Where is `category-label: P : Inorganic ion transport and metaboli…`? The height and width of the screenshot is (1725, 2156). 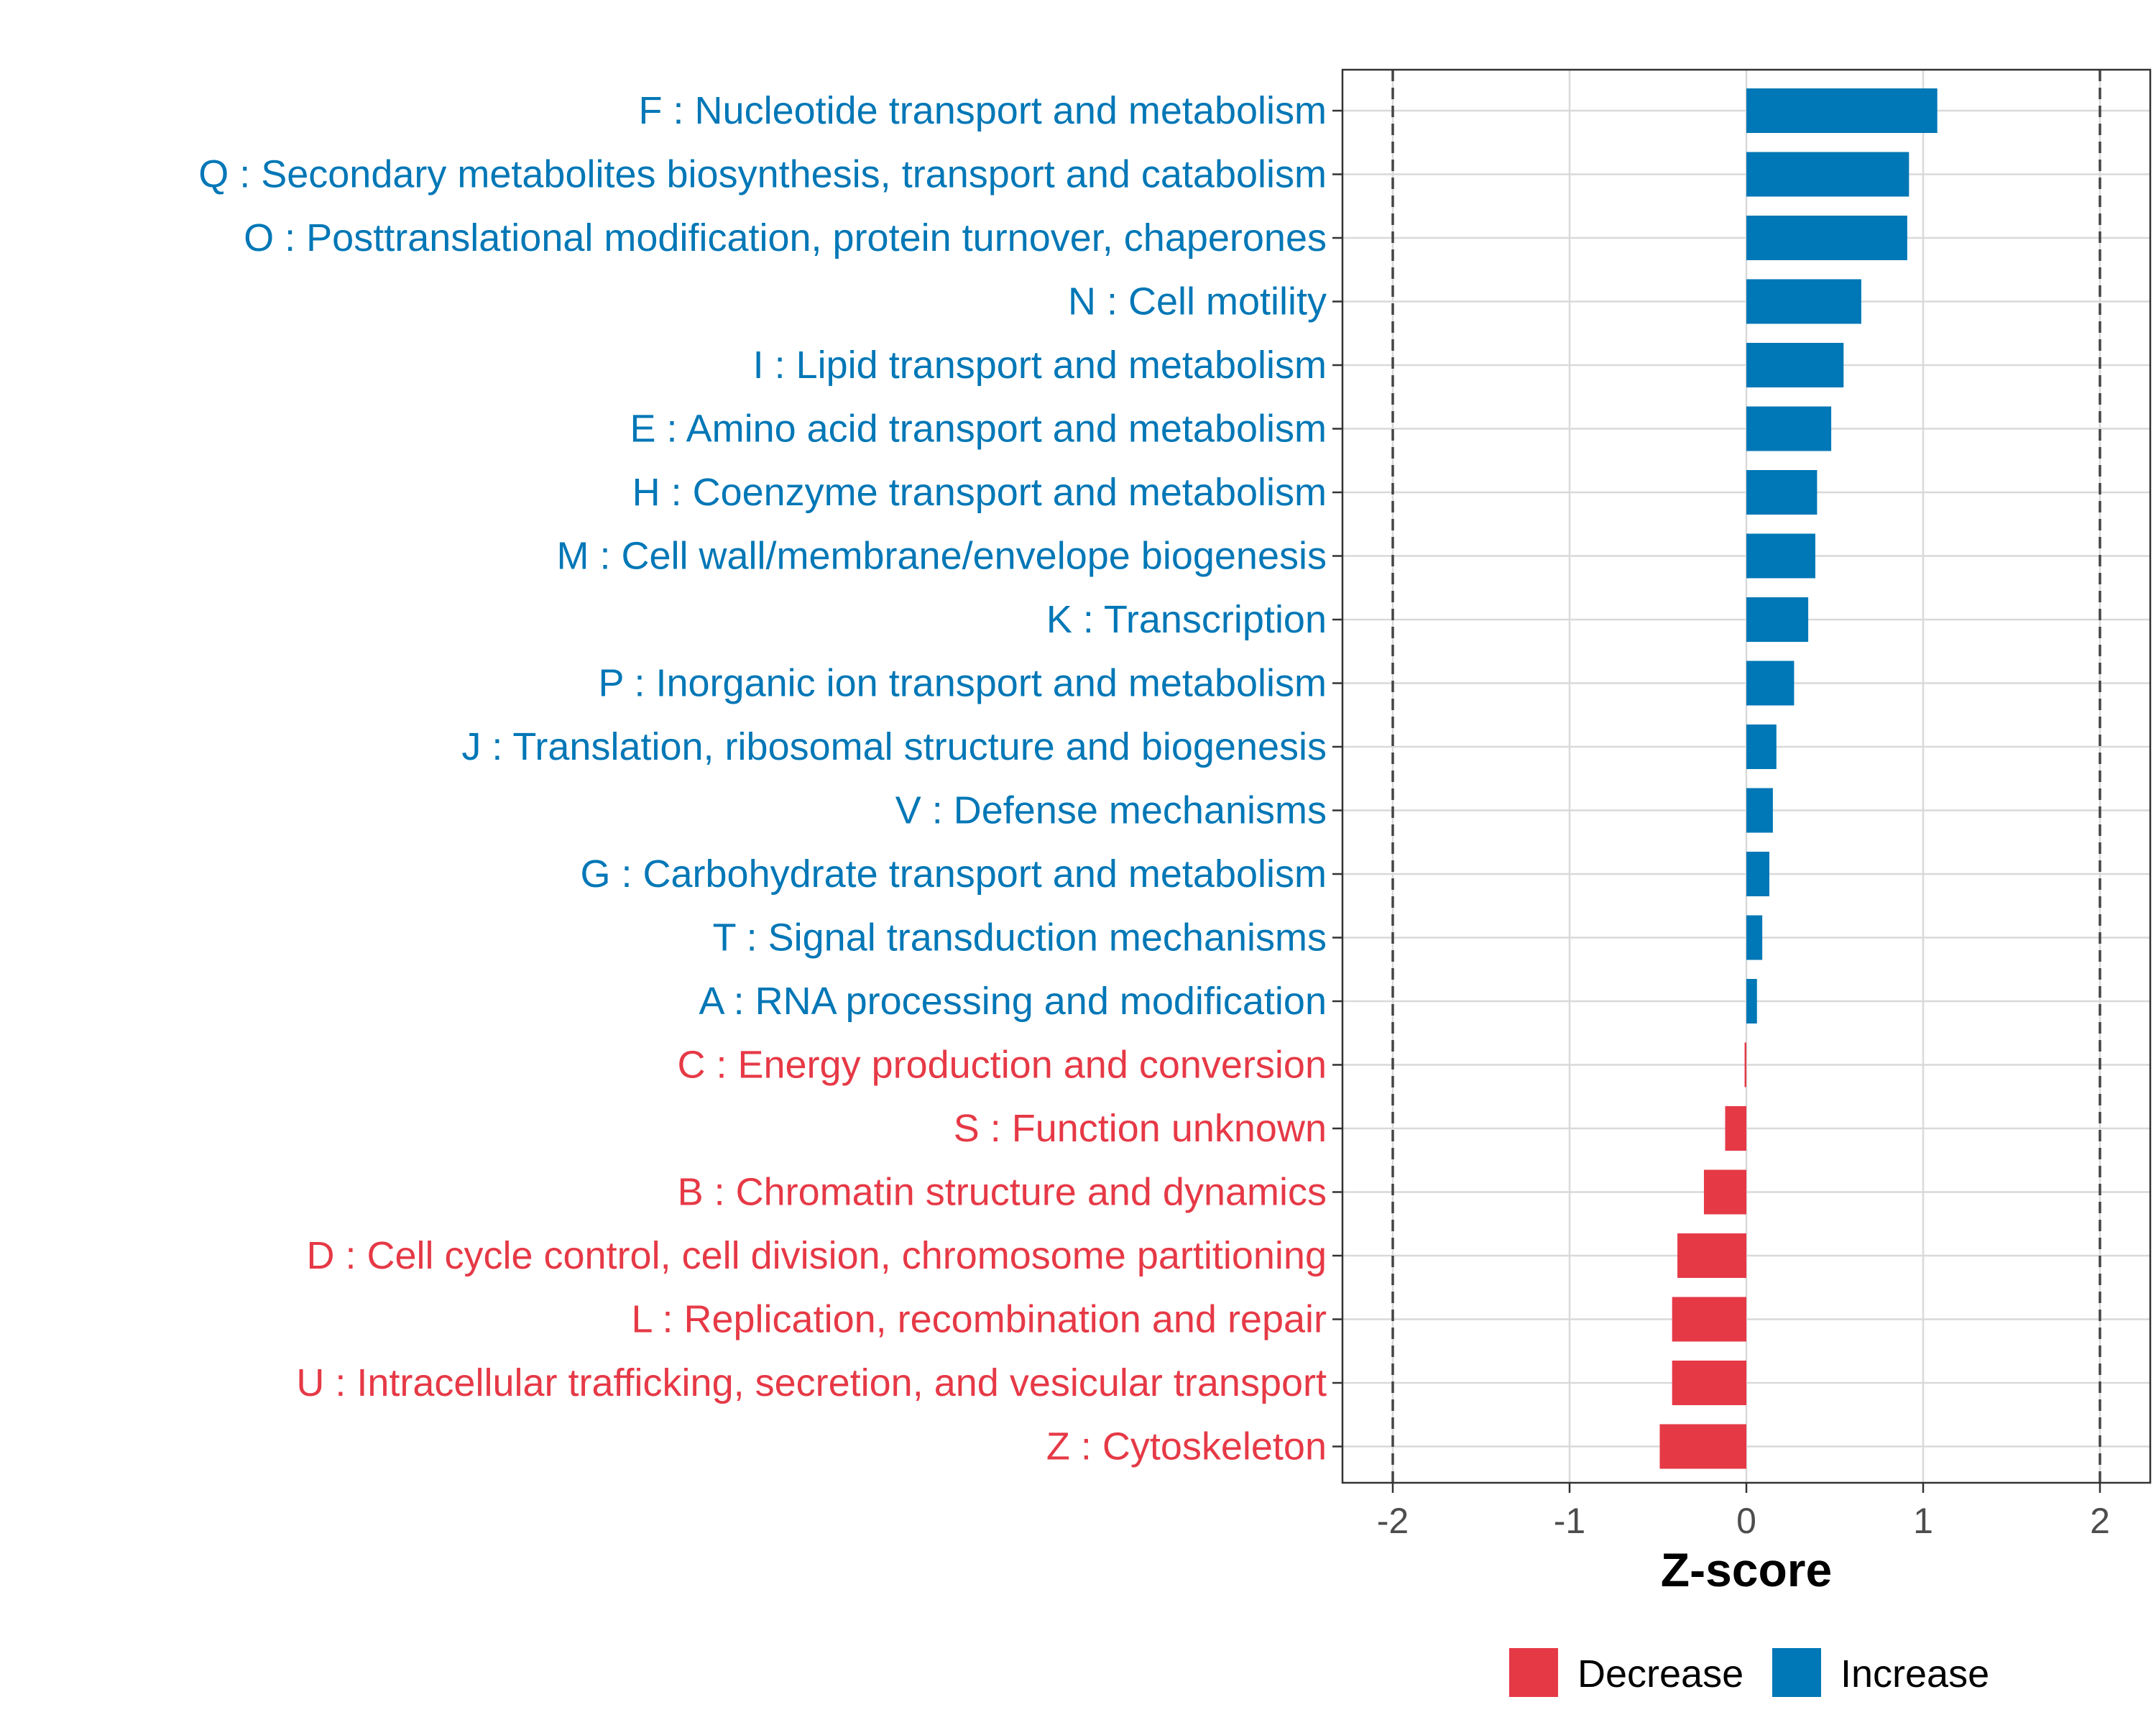
category-label: P : Inorganic ion transport and metaboli… is located at coordinates (963, 683).